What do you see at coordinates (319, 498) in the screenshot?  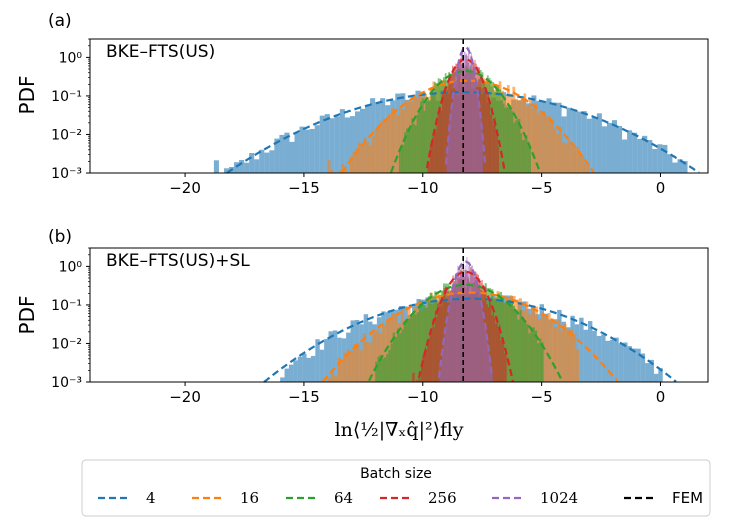 I see `legend-item-64: 64` at bounding box center [319, 498].